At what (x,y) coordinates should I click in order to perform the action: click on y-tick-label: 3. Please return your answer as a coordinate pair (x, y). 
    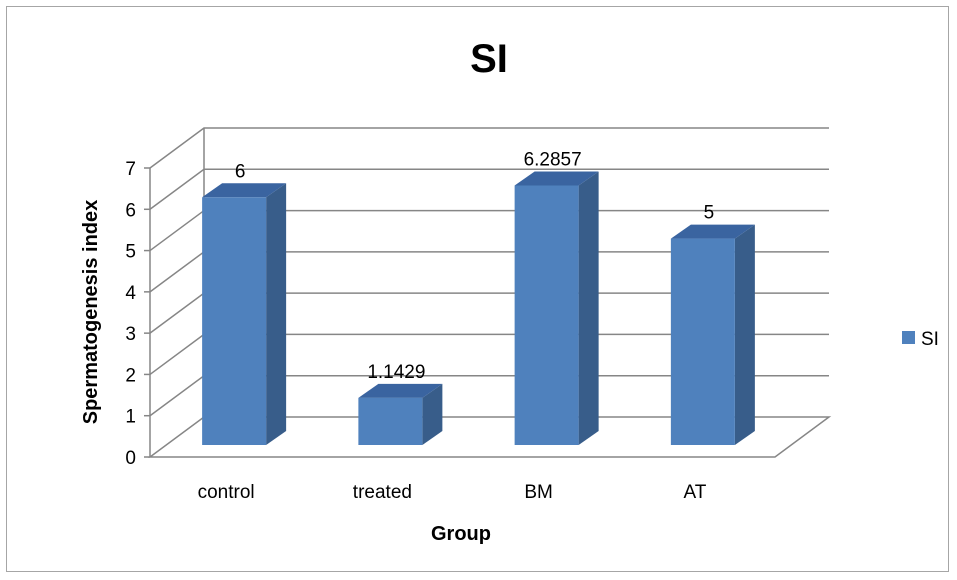
    Looking at the image, I should click on (130, 334).